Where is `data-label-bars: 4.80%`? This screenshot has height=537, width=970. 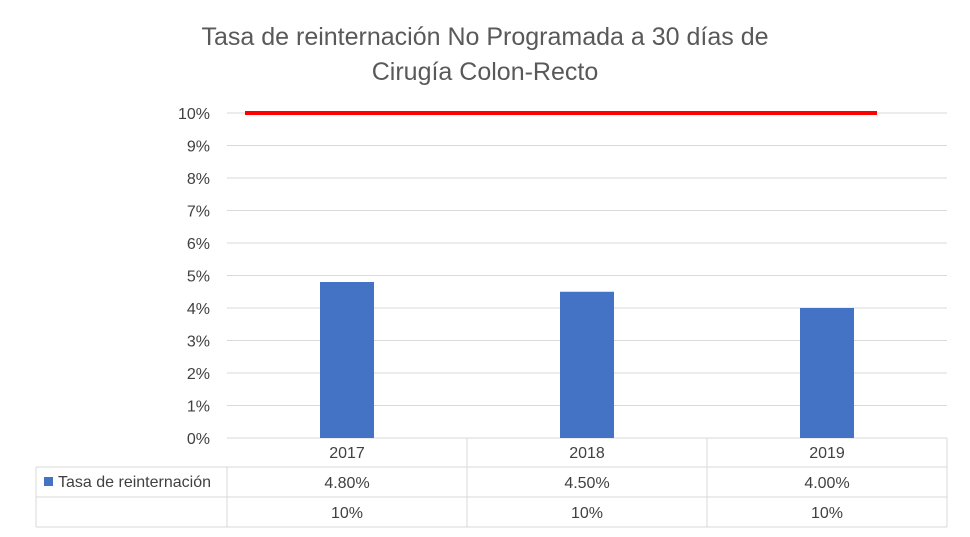
data-label-bars: 4.80% is located at coordinates (346, 483).